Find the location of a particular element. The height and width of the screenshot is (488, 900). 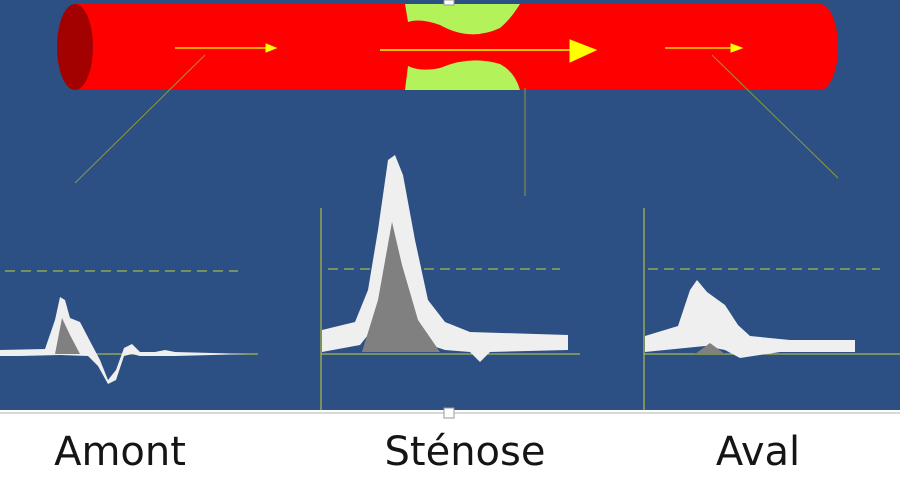

panel-label: Sténose is located at coordinates (465, 452).